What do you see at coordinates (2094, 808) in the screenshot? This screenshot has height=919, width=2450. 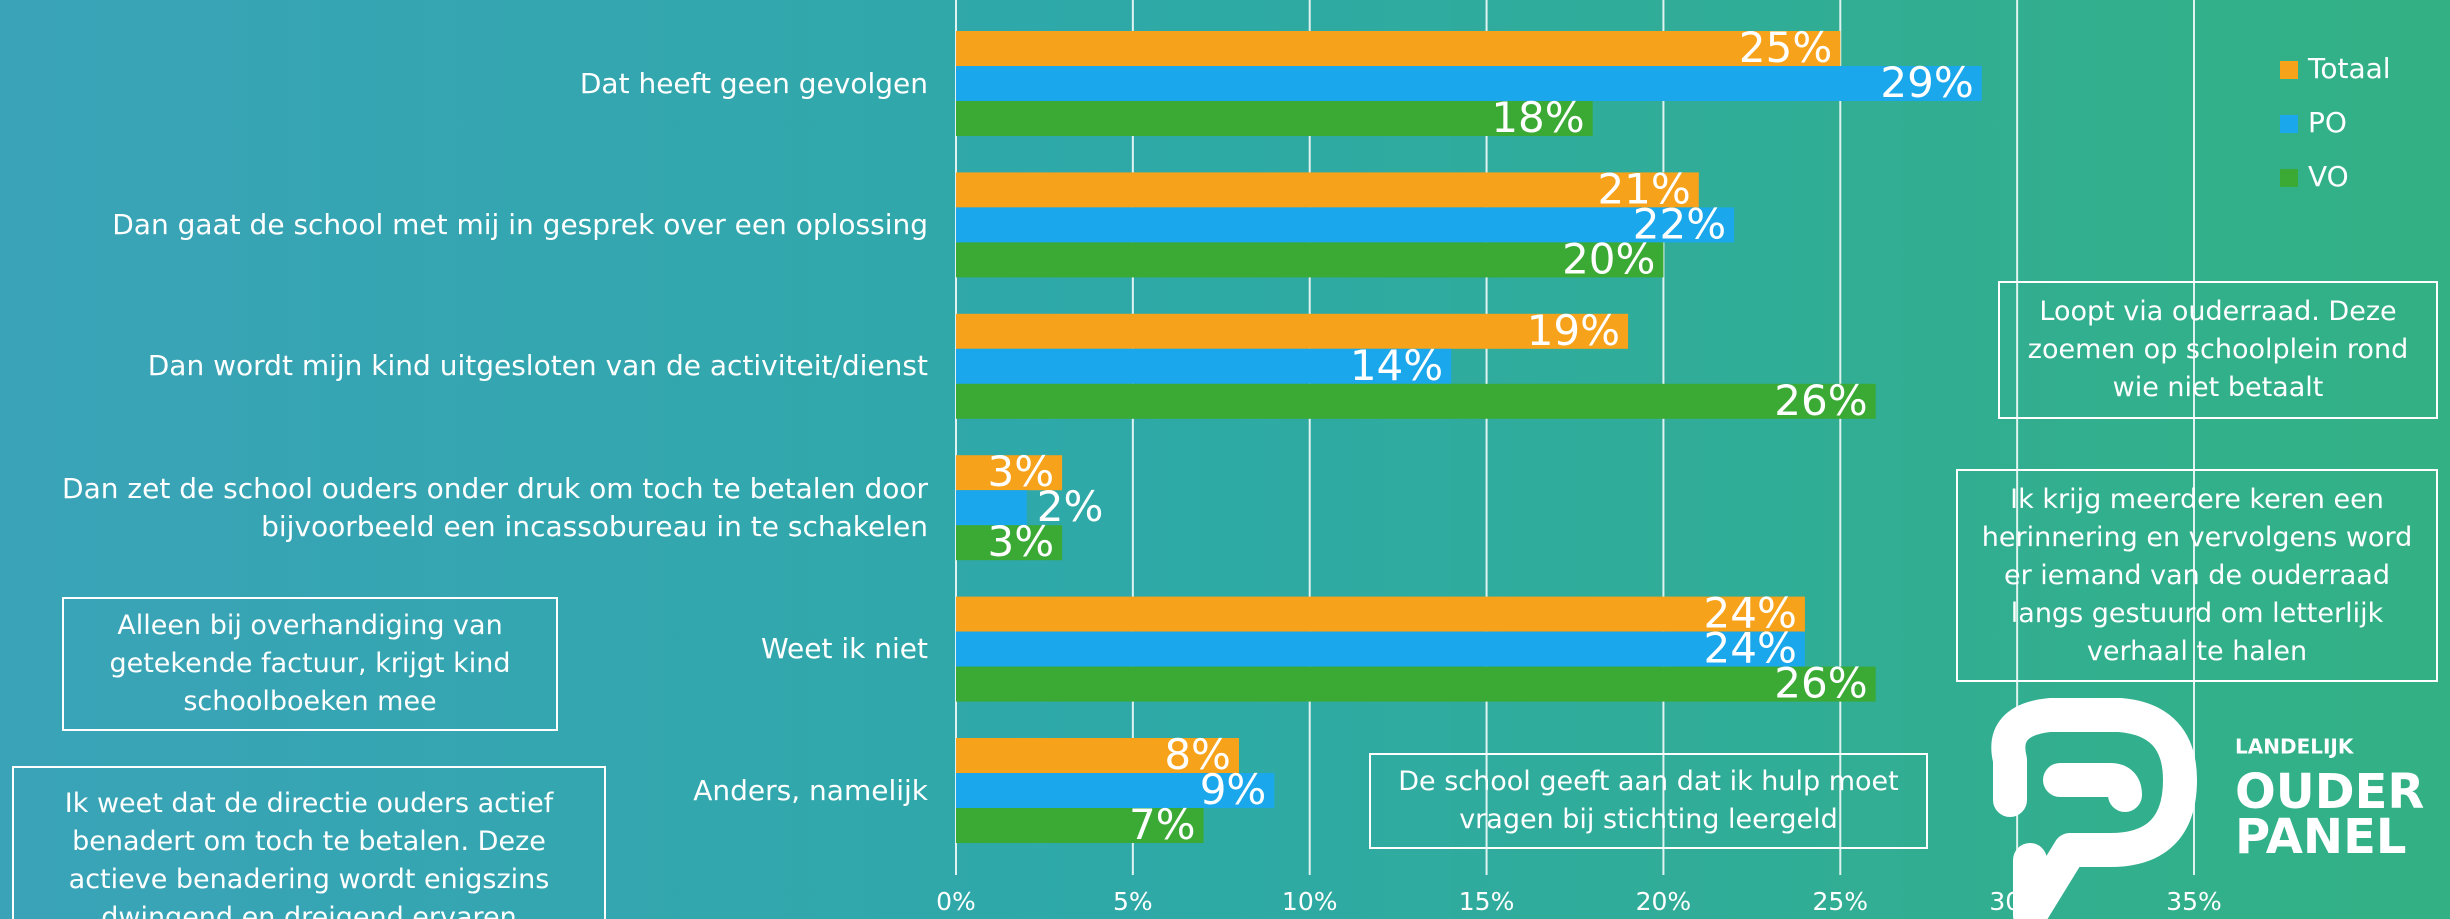 I see `logo-shape` at bounding box center [2094, 808].